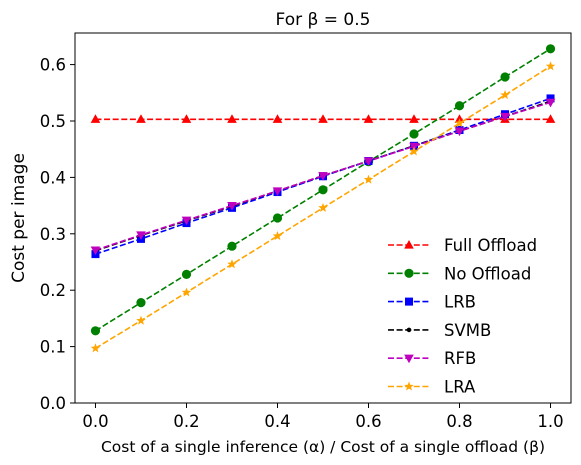  What do you see at coordinates (186, 421) in the screenshot?
I see `x-tick-label: 0.2` at bounding box center [186, 421].